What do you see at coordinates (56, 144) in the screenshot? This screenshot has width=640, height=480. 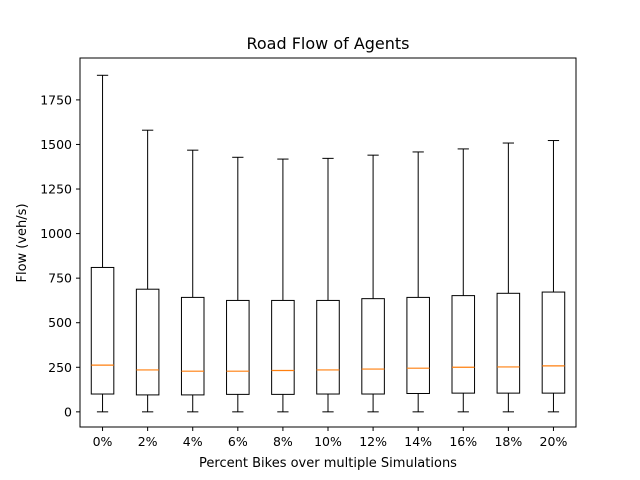 I see `y-tick-label: 1500` at bounding box center [56, 144].